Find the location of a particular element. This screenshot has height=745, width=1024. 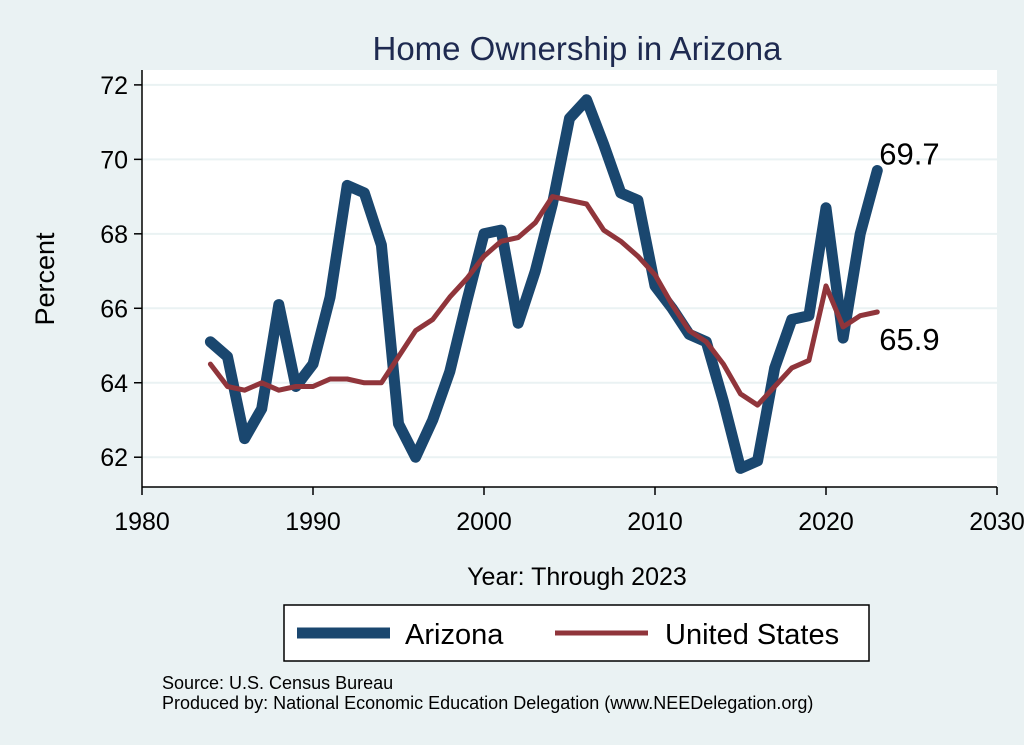

x-tick-label-1980: 1980 is located at coordinates (142, 522).